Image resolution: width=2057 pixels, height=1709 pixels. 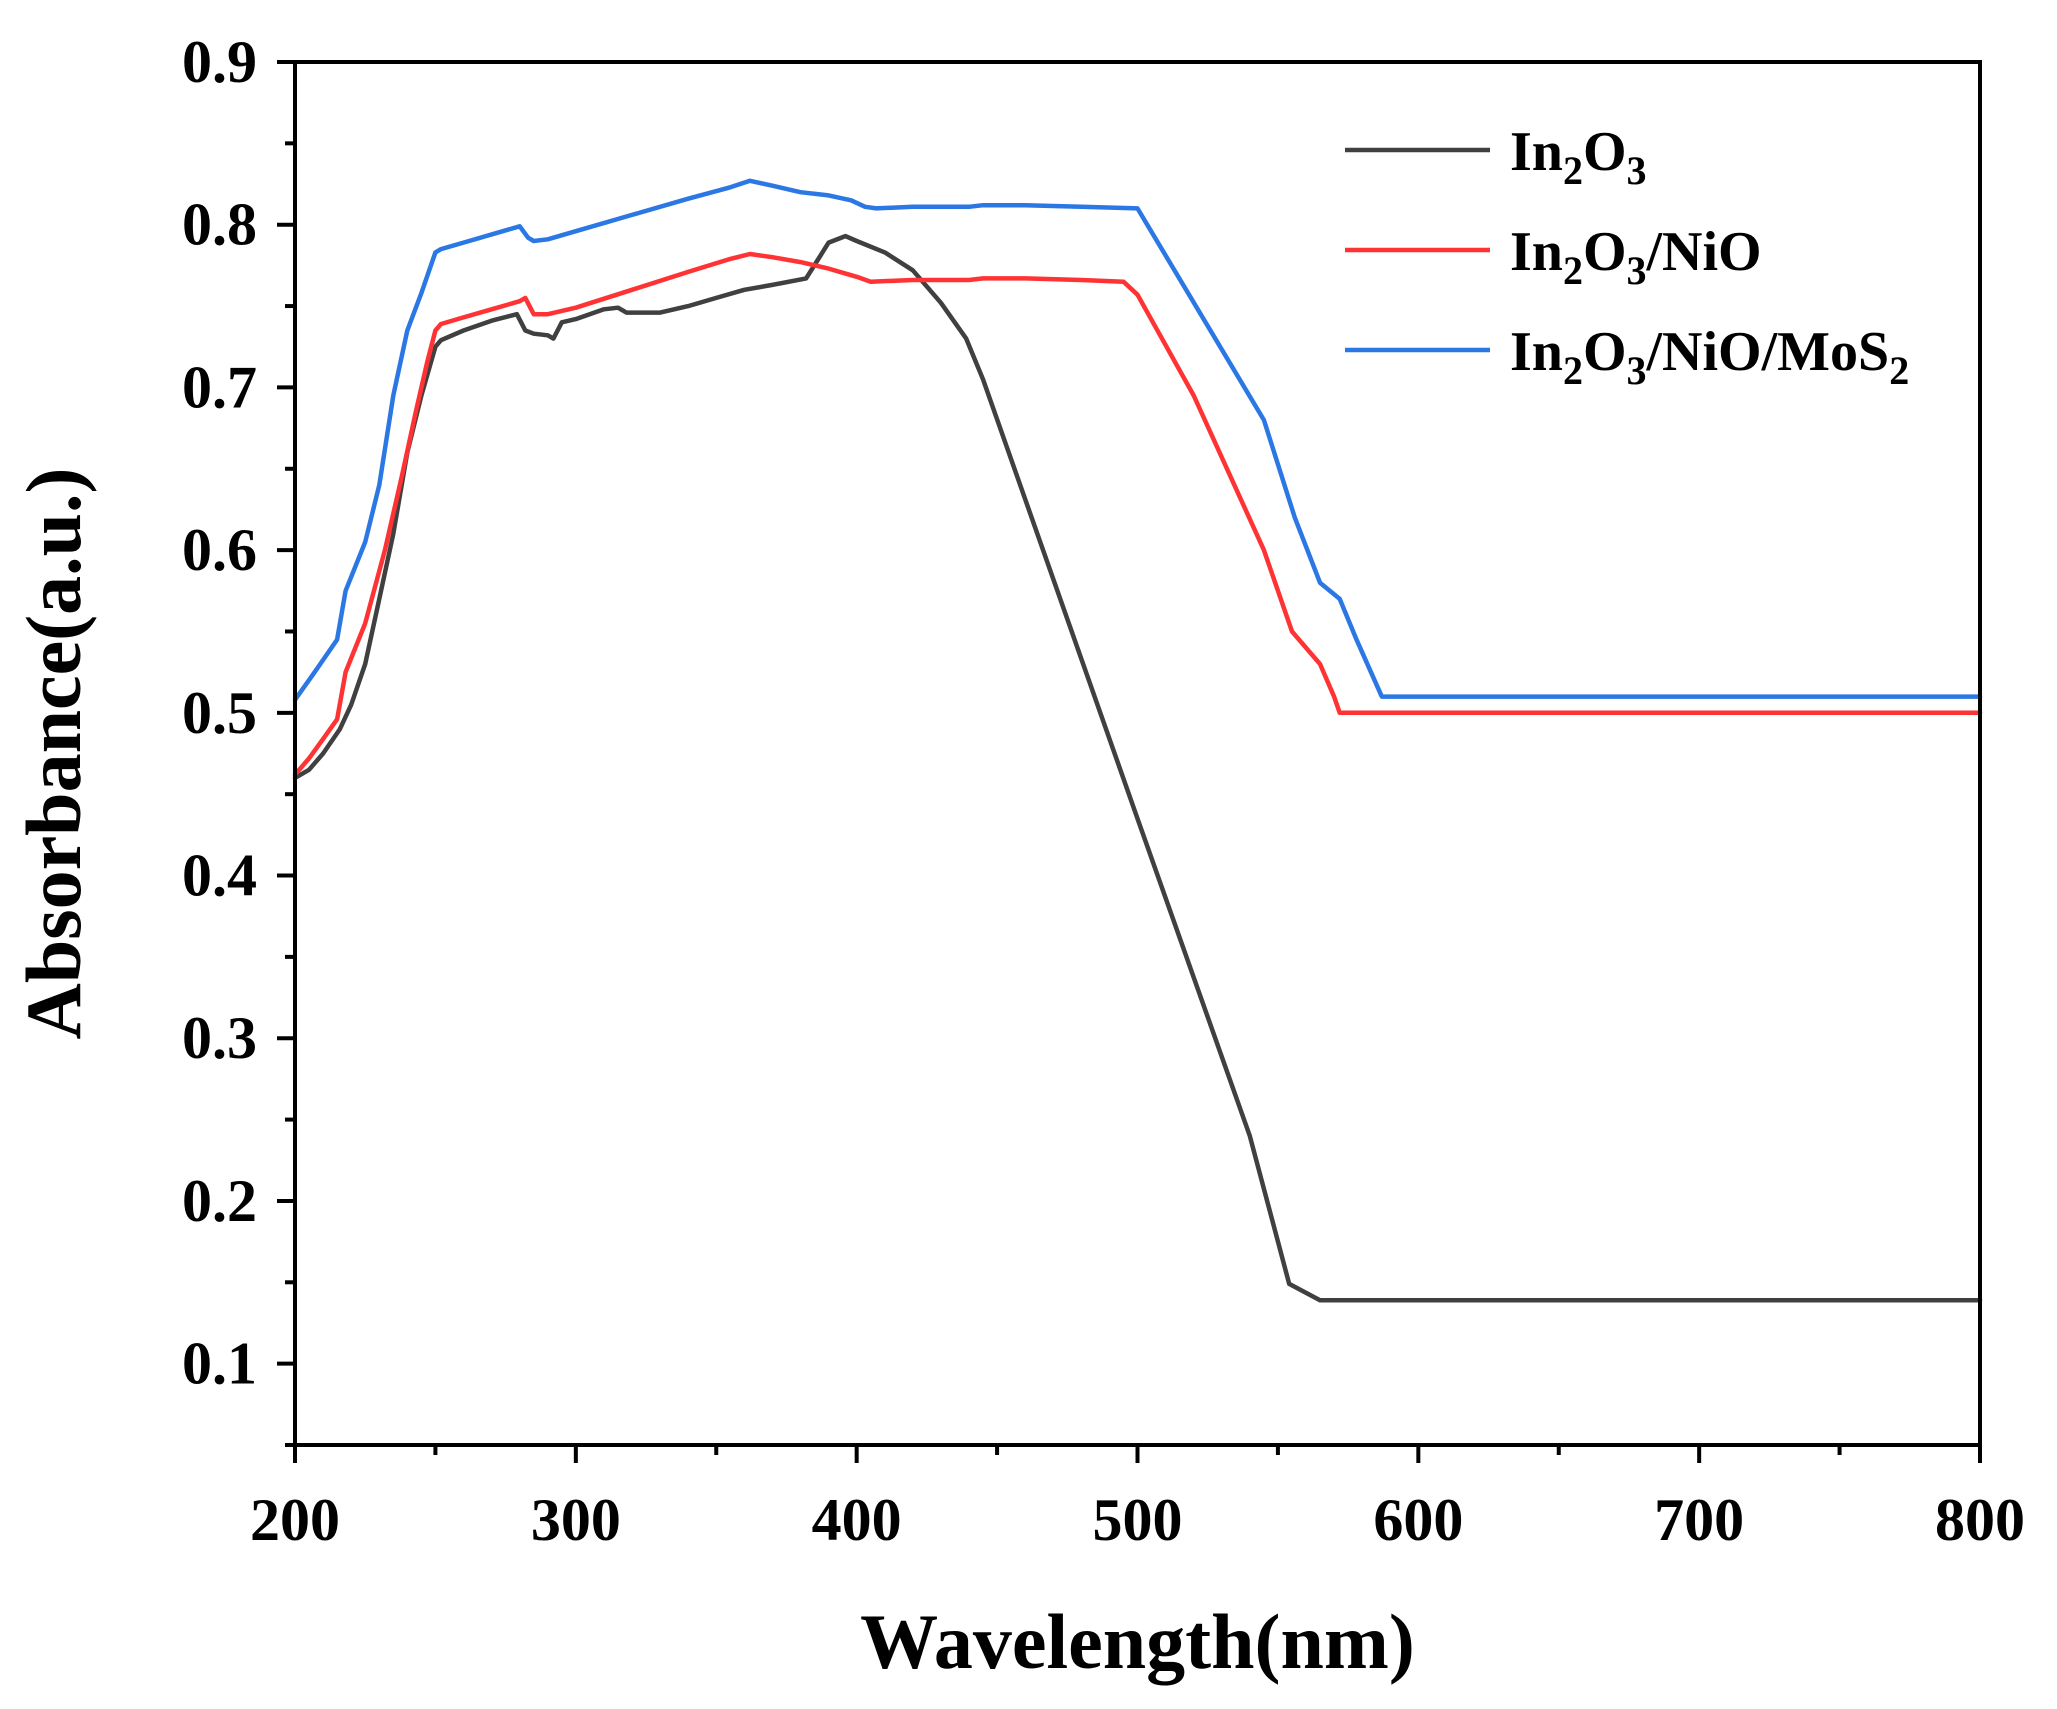 What do you see at coordinates (219, 1201) in the screenshot?
I see `y-tick-label: 0.2` at bounding box center [219, 1201].